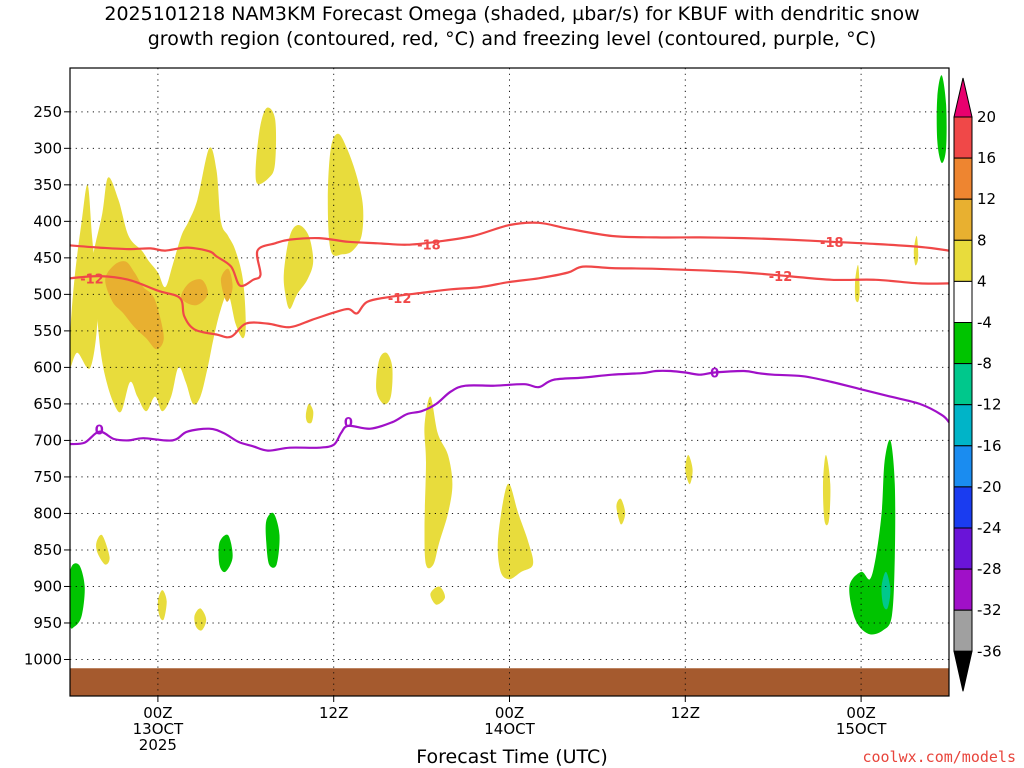  I want to click on y-tick-label: 750, so click(47, 477).